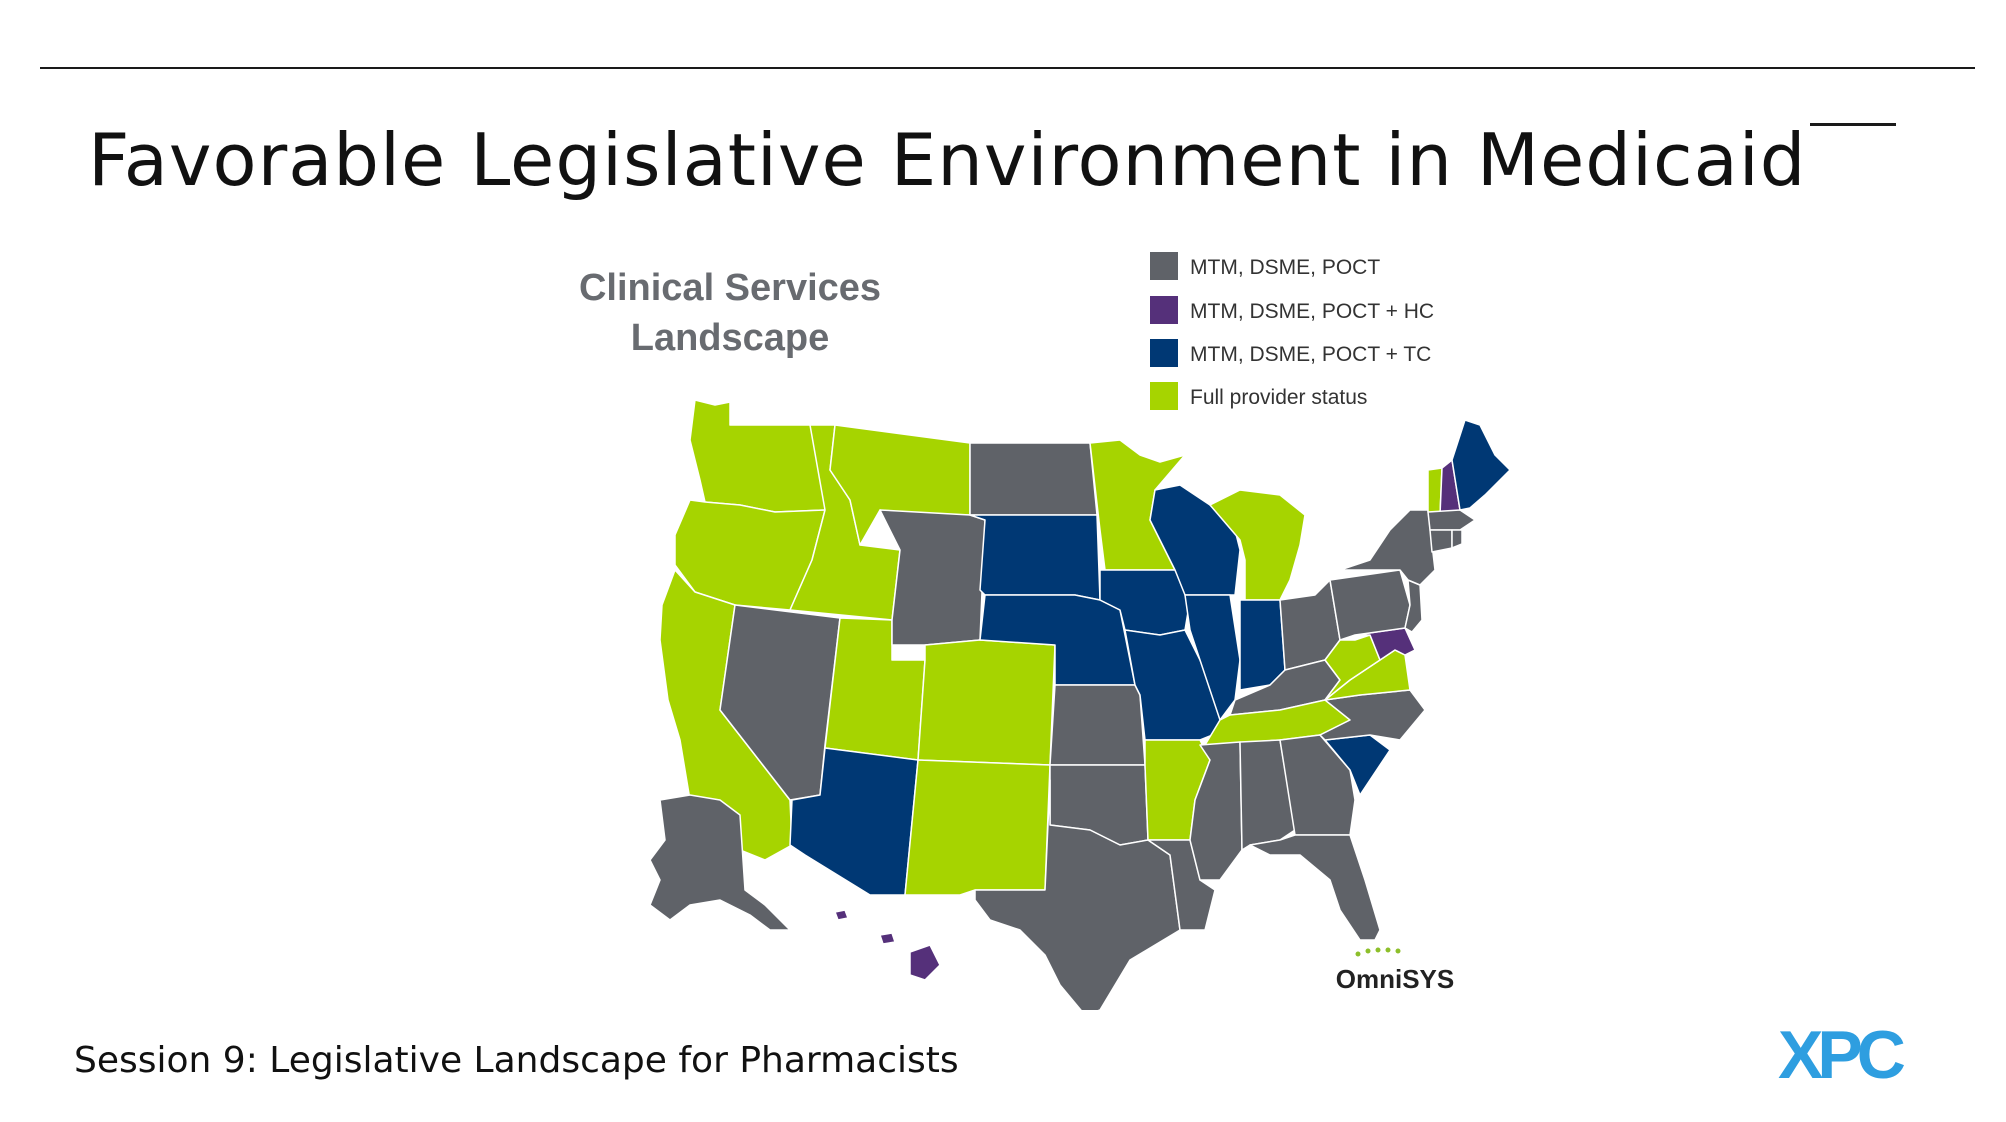 Image resolution: width=2006 pixels, height=1122 pixels. What do you see at coordinates (730, 338) in the screenshot?
I see `map-title-line2: Landscape` at bounding box center [730, 338].